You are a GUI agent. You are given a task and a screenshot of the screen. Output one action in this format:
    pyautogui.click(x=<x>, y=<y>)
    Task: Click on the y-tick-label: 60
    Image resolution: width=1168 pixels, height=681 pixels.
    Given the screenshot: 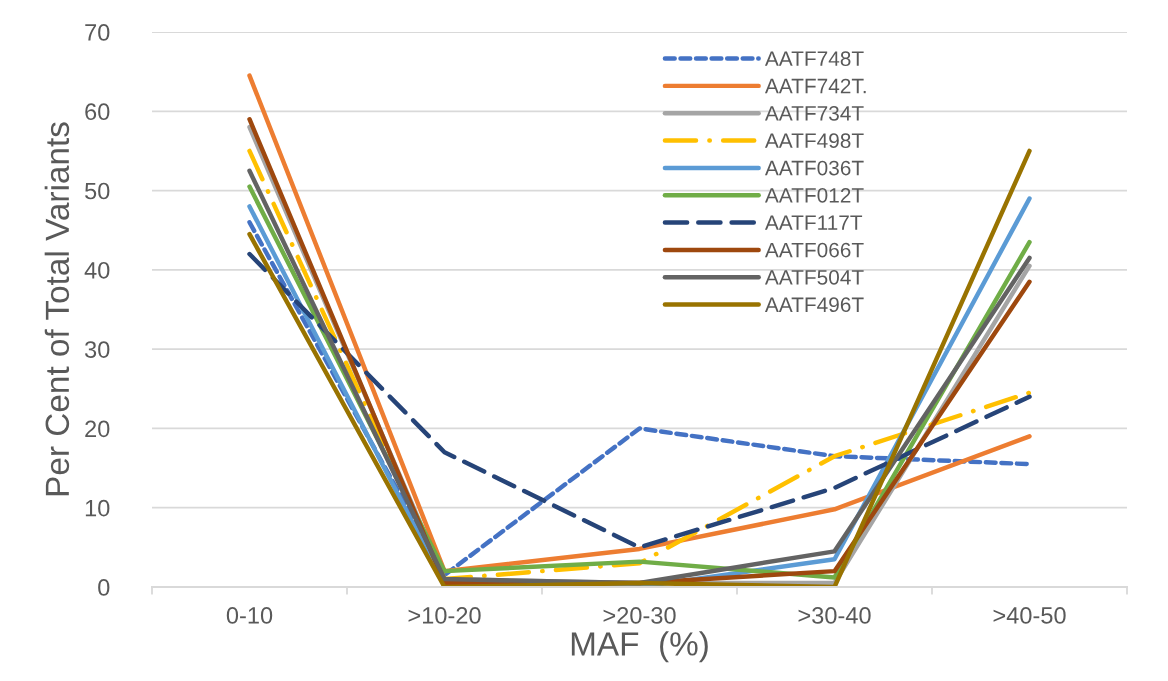 What is the action you would take?
    pyautogui.click(x=97, y=112)
    